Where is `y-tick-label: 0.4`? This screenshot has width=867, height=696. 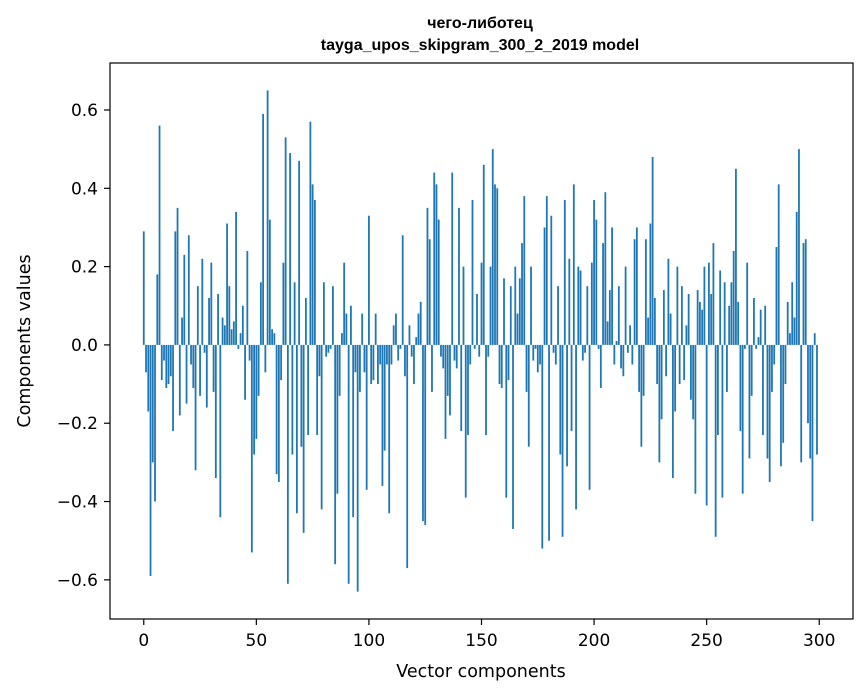
y-tick-label: 0.4 is located at coordinates (84, 189).